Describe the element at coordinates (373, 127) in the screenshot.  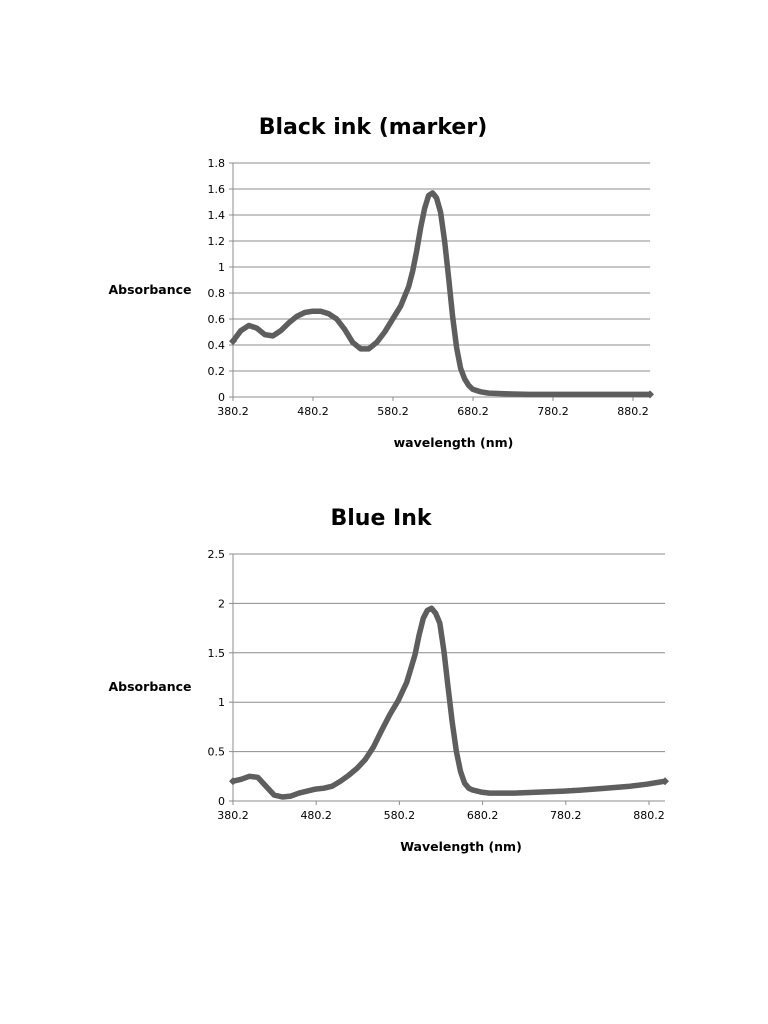
I see `chart-title: Black ink (marker)` at that location.